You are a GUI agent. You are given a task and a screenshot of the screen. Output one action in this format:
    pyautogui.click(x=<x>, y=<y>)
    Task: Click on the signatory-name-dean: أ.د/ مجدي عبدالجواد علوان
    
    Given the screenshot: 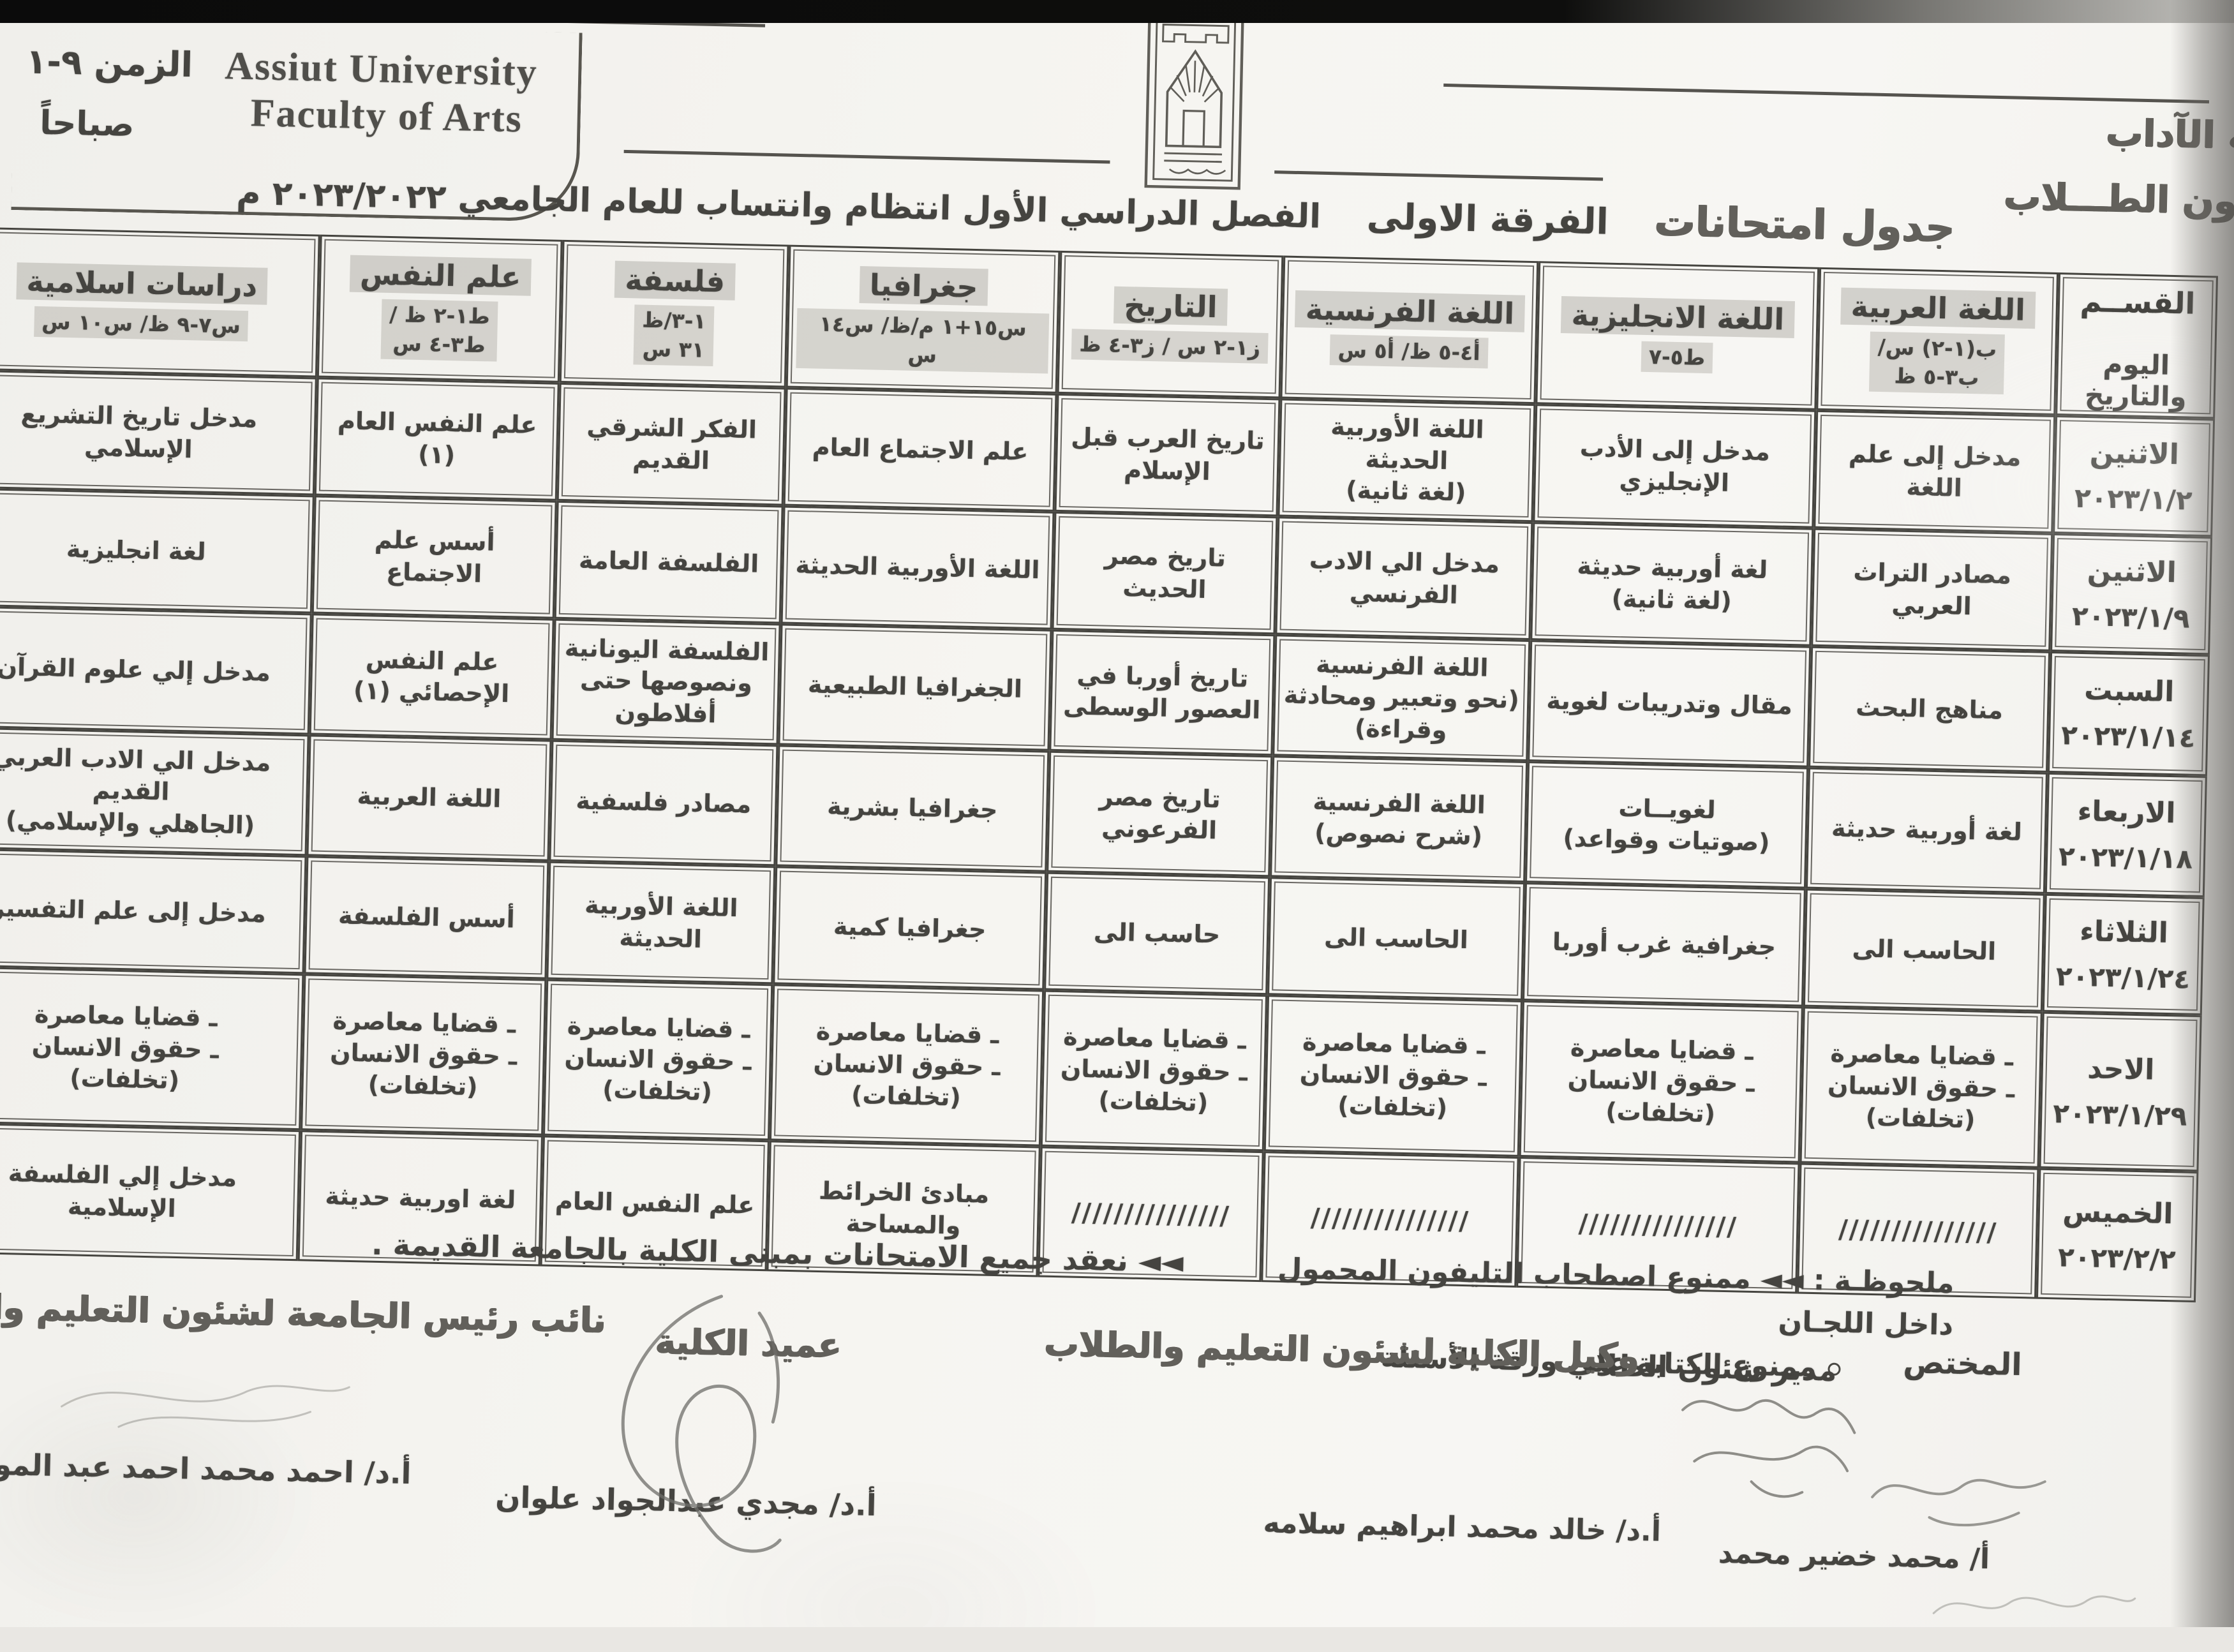 What is the action you would take?
    pyautogui.click(x=686, y=1502)
    